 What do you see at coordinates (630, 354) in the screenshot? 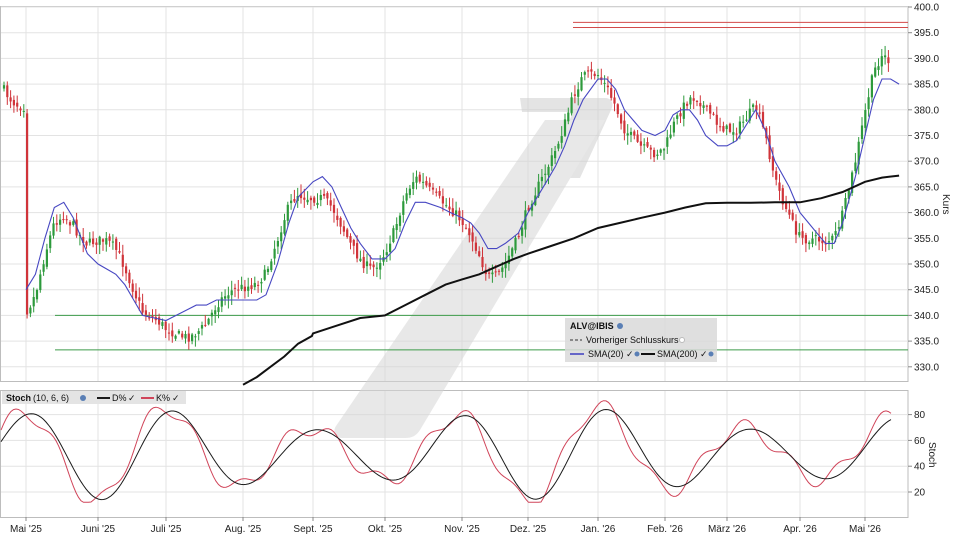
I see `legend-sma20-check-icon: ✓` at bounding box center [630, 354].